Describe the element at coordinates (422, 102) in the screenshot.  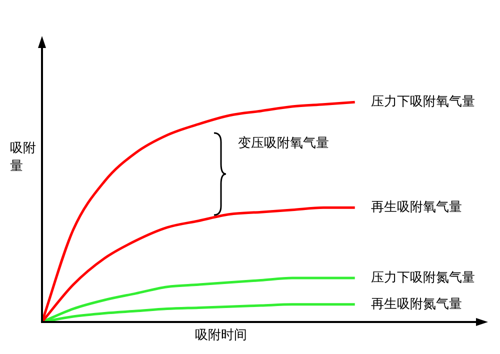
I see `series-label: 压力下吸附氧气量` at that location.